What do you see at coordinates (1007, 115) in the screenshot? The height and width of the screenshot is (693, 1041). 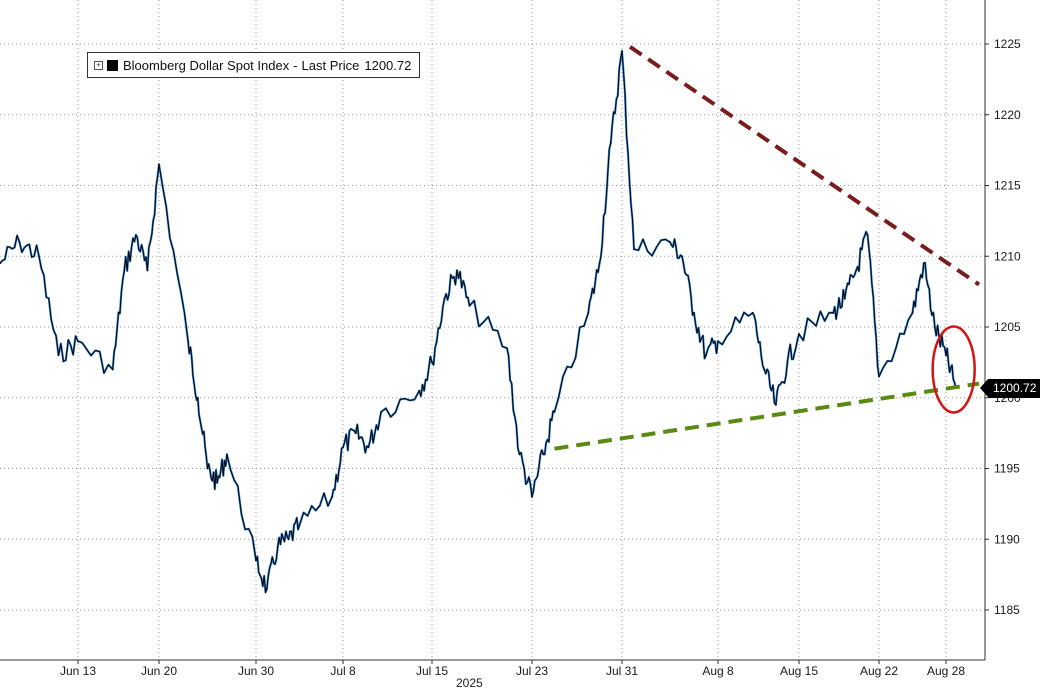 I see `y-tick-label: 1220` at bounding box center [1007, 115].